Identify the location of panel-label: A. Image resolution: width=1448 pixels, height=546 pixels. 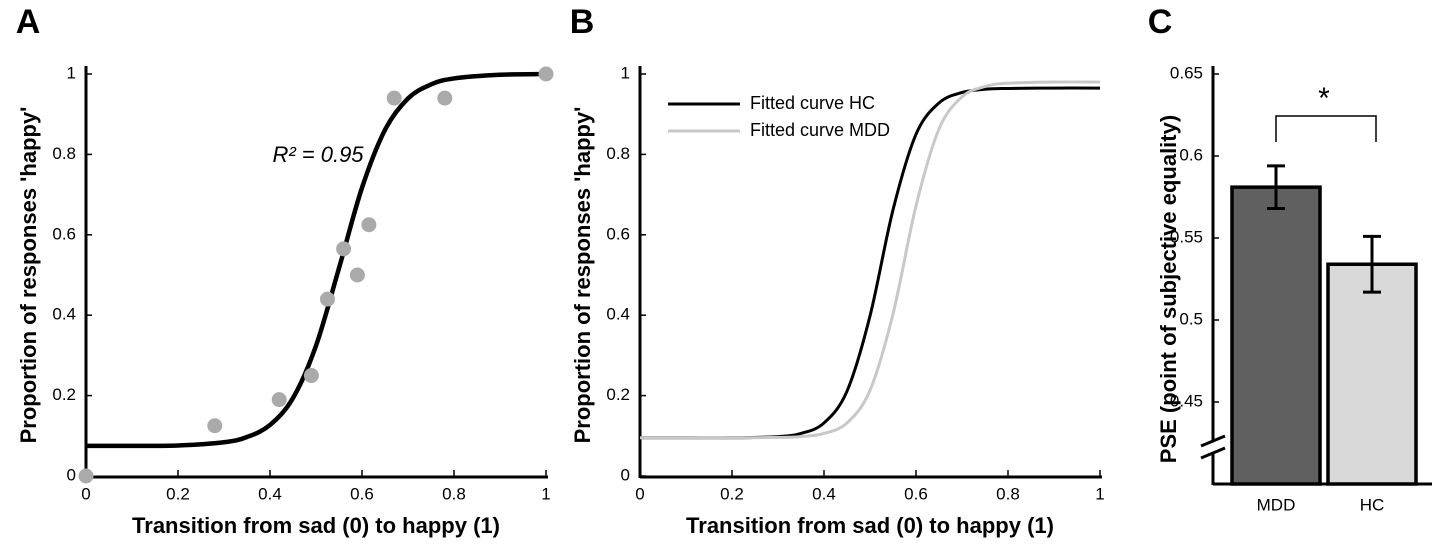
(28, 22).